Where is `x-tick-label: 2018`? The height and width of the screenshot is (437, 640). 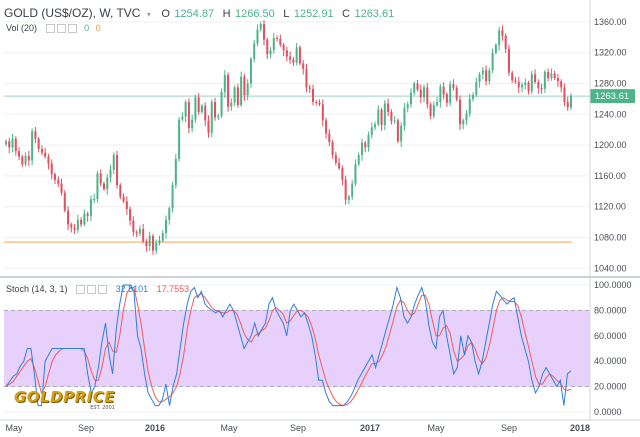 x-tick-label: 2018 is located at coordinates (580, 428).